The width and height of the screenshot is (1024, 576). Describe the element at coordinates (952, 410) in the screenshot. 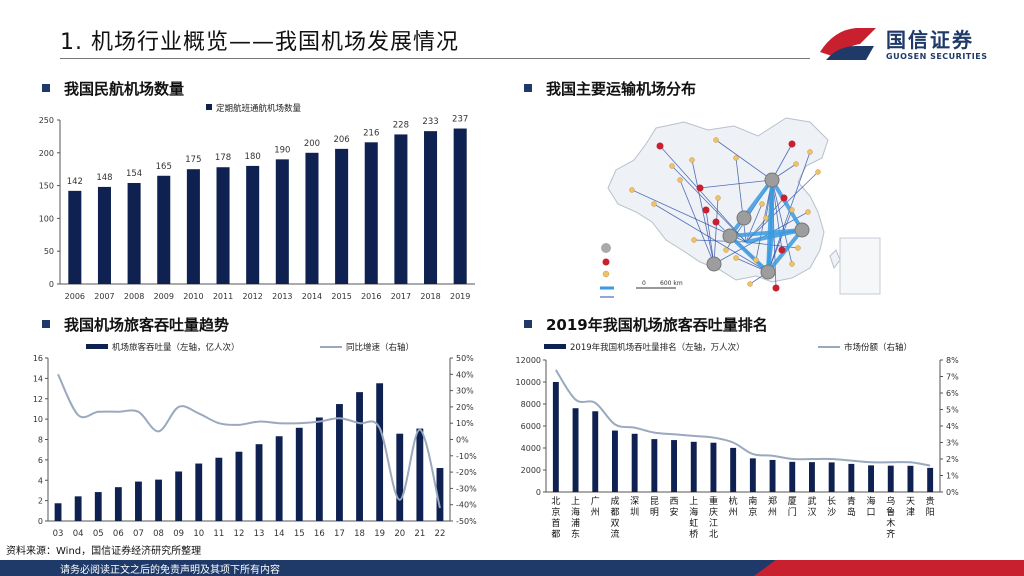

I see `y-right-tick-label: 5%` at that location.